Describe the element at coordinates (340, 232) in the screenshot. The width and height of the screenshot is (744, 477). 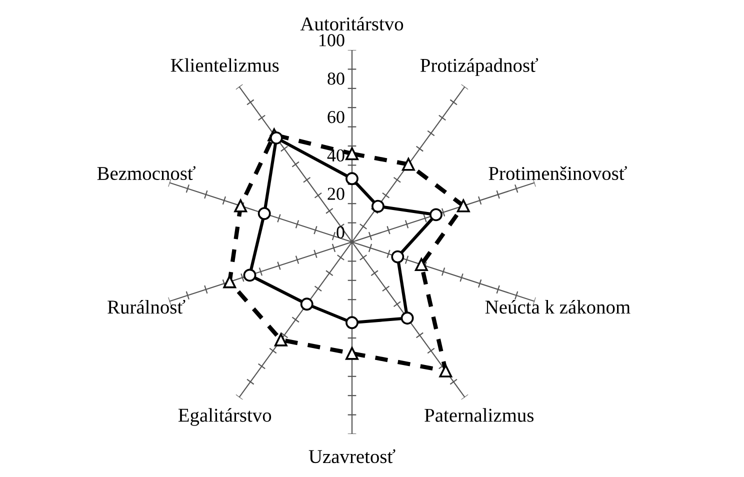
I see `y-tick-label: 0` at that location.